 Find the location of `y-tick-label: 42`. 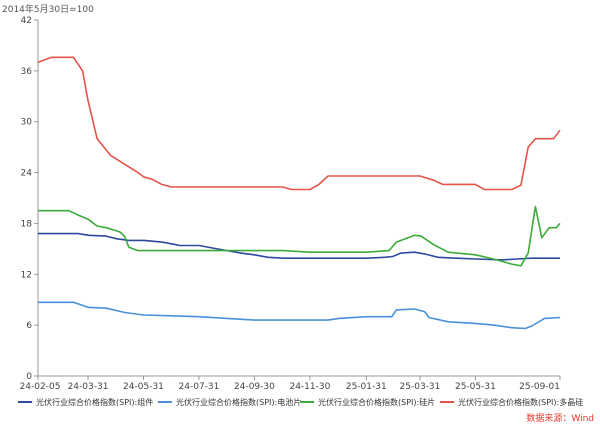

y-tick-label: 42 is located at coordinates (26, 21).